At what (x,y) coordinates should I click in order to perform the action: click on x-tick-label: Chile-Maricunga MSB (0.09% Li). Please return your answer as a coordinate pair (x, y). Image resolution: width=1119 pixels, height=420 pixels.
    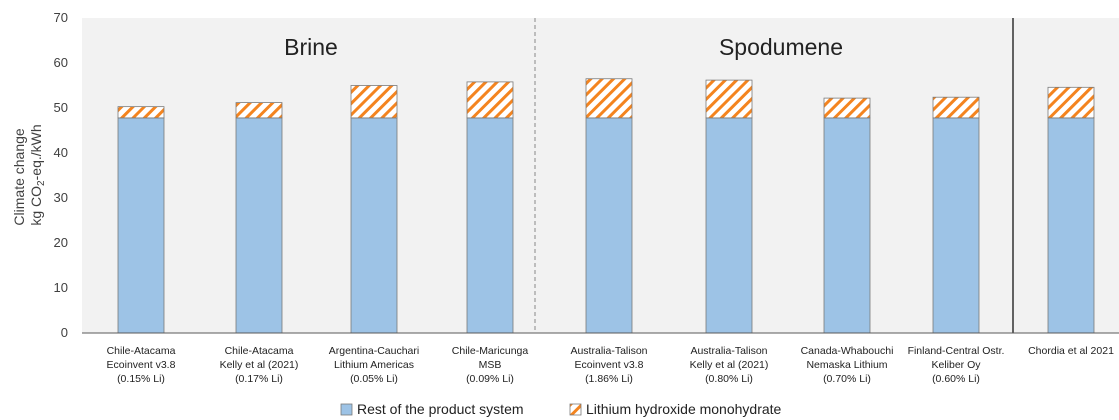
    Looking at the image, I should click on (490, 365).